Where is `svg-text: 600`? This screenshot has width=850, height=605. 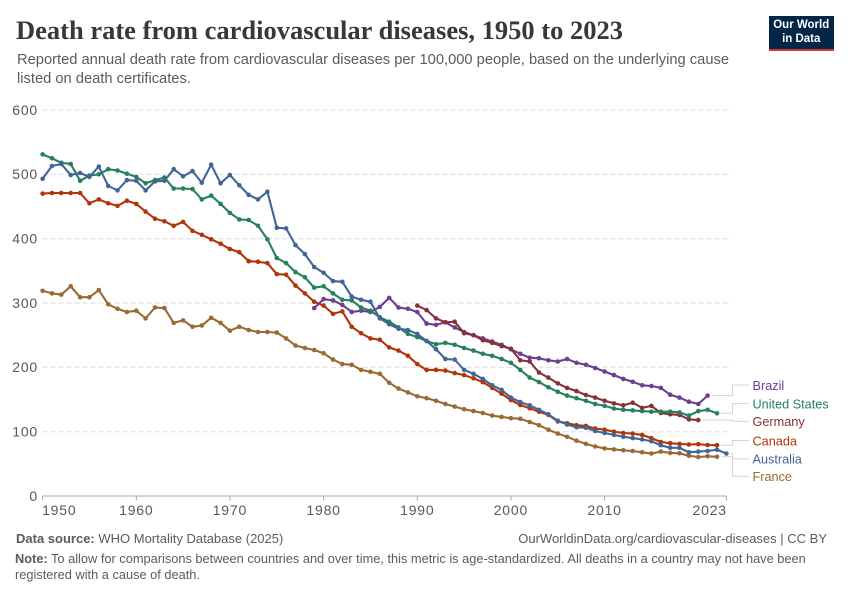 svg-text: 600 is located at coordinates (25, 110).